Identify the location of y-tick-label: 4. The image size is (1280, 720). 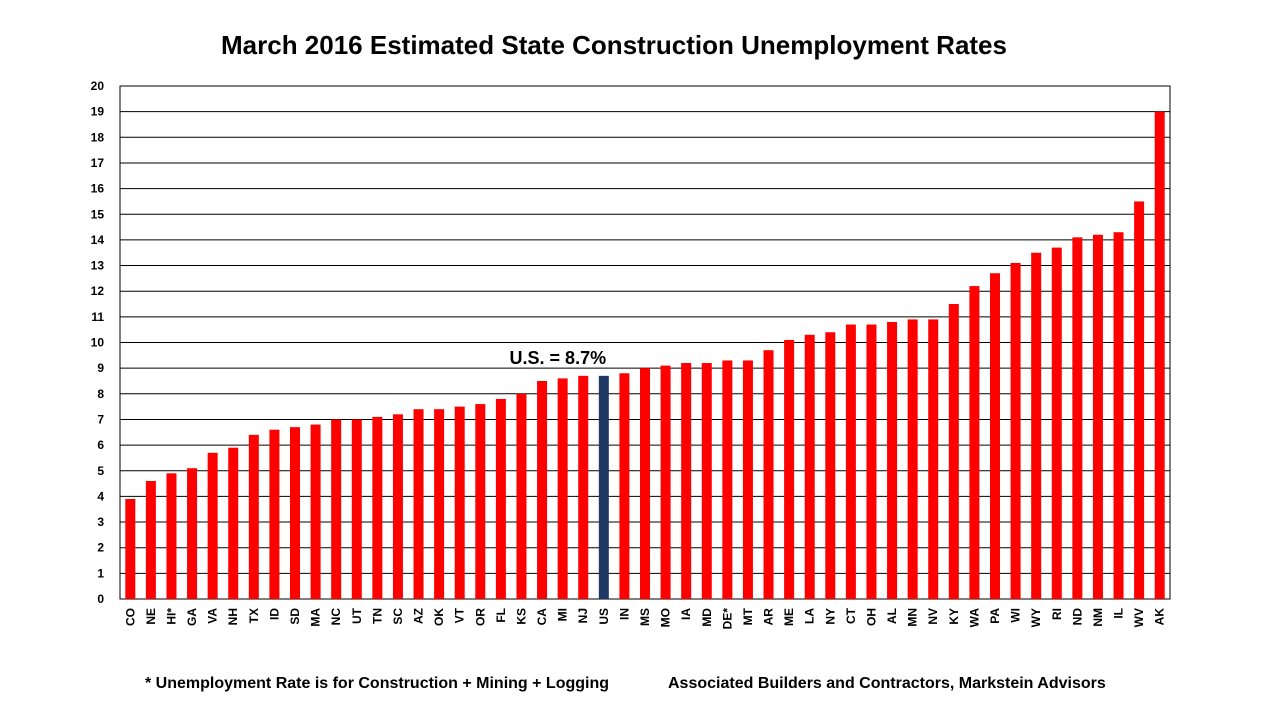
(100, 496).